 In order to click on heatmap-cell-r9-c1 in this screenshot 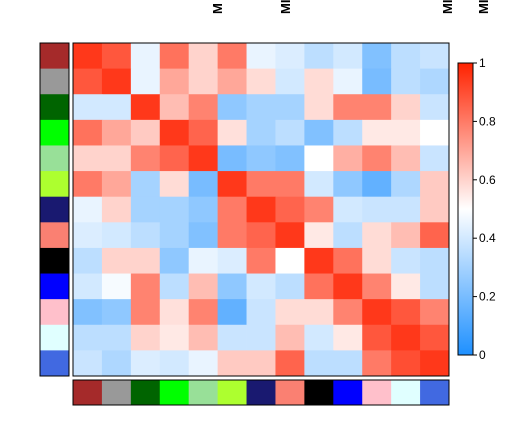, I will do `click(88, 260)`.